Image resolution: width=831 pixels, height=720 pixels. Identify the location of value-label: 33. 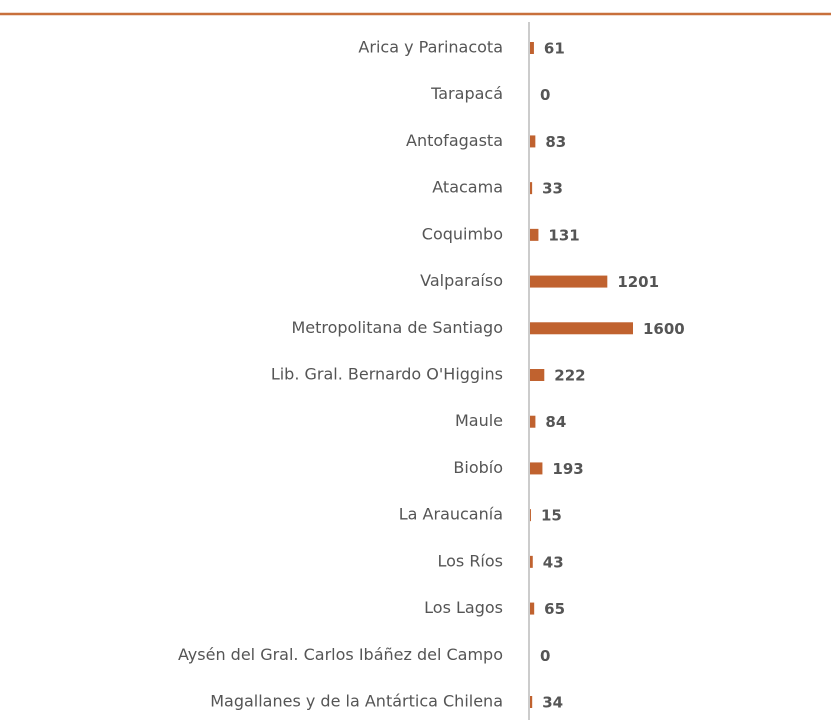
(552, 189).